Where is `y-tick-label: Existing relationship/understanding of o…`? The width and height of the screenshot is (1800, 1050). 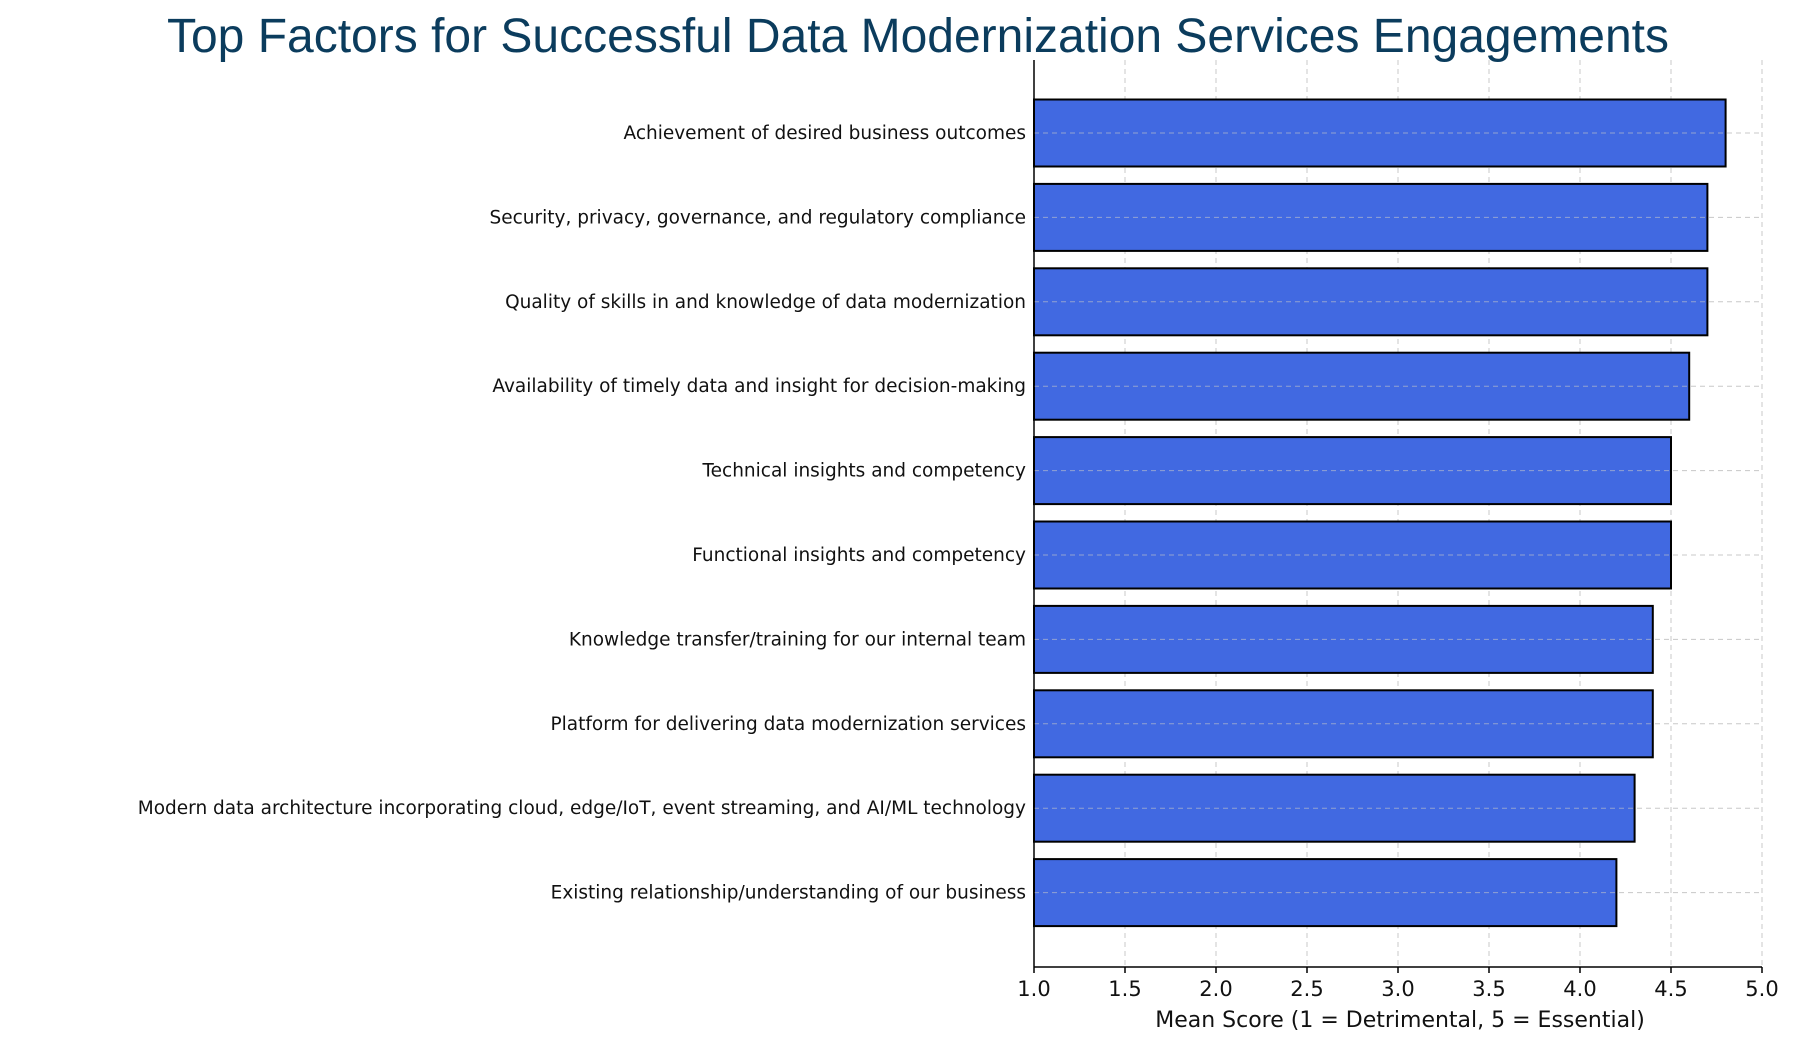
y-tick-label: Existing relationship/understanding of o… is located at coordinates (788, 893).